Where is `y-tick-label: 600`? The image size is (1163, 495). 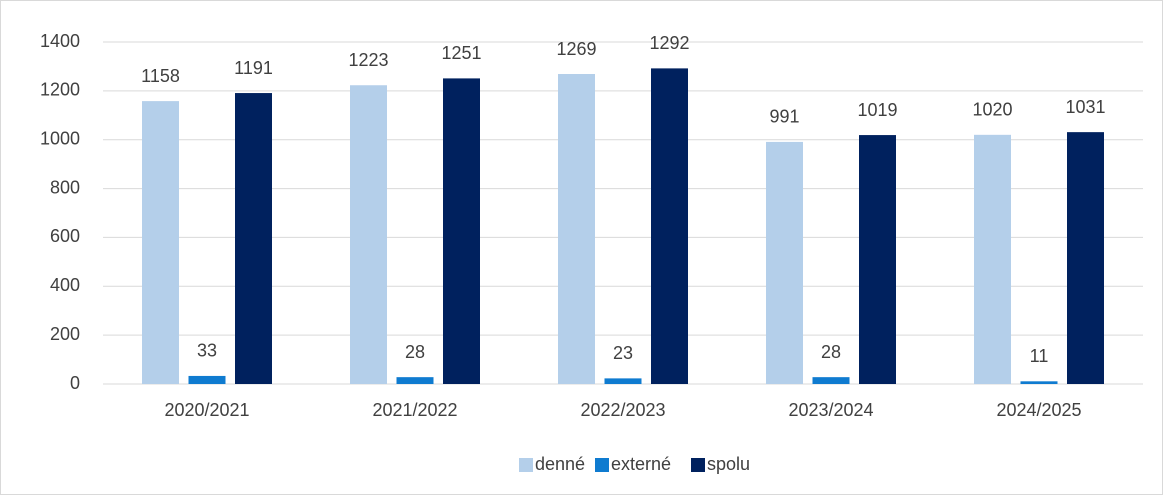
y-tick-label: 600 is located at coordinates (65, 236).